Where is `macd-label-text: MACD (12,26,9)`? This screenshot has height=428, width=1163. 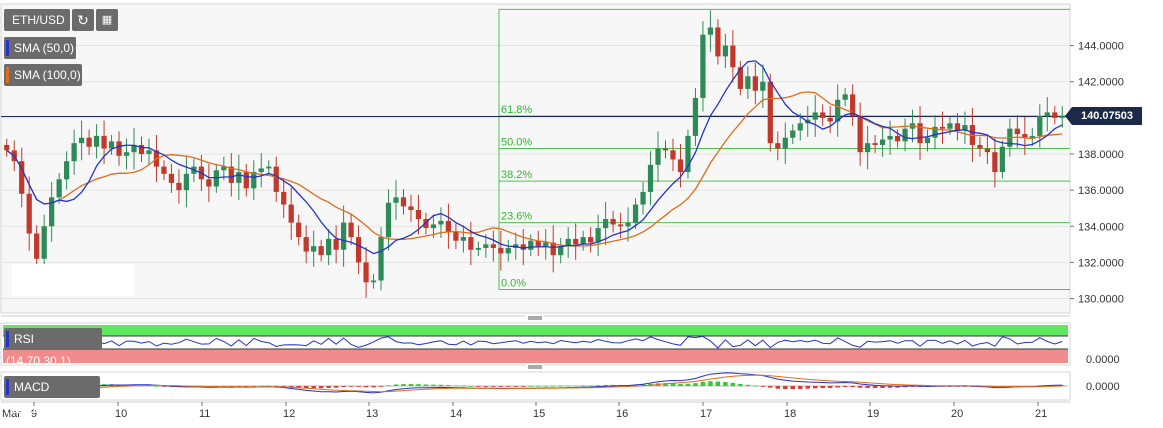
macd-label-text: MACD (12,26,9) is located at coordinates (30, 398).